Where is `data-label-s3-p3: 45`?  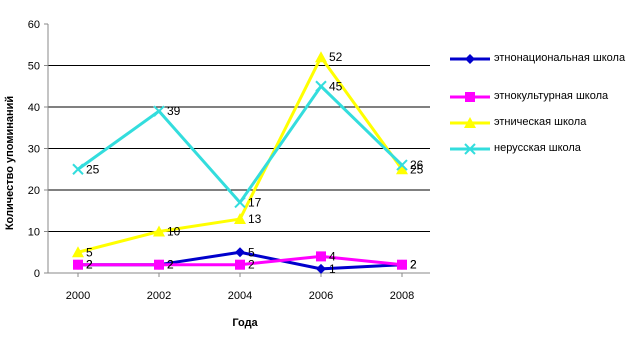
data-label-s3-p3: 45 is located at coordinates (336, 86).